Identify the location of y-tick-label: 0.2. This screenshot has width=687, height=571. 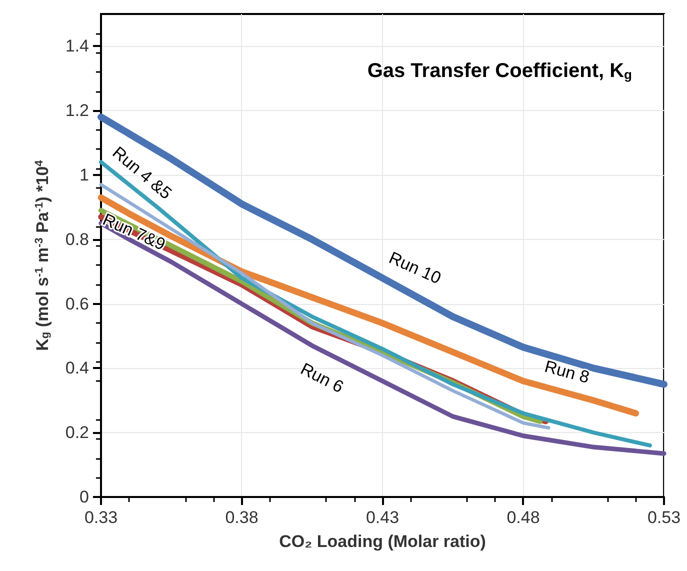
(77, 432).